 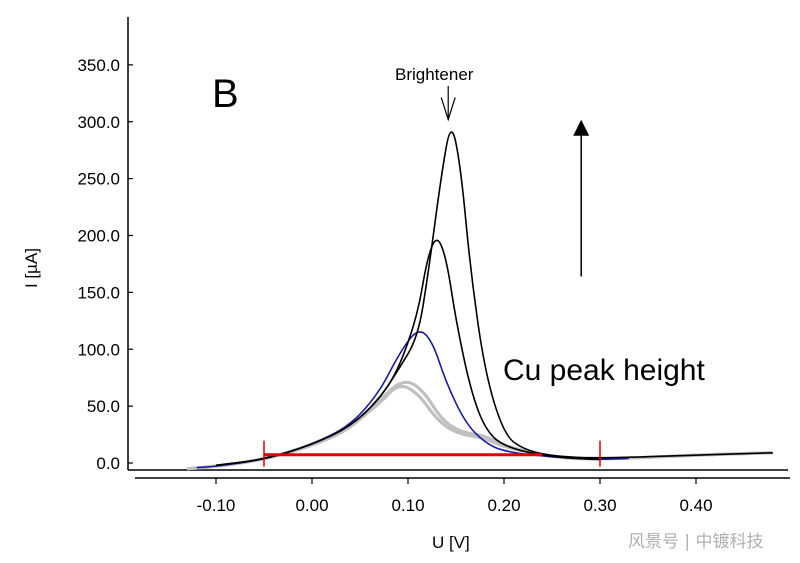 What do you see at coordinates (103, 406) in the screenshot?
I see `y-tick-label: 50.0` at bounding box center [103, 406].